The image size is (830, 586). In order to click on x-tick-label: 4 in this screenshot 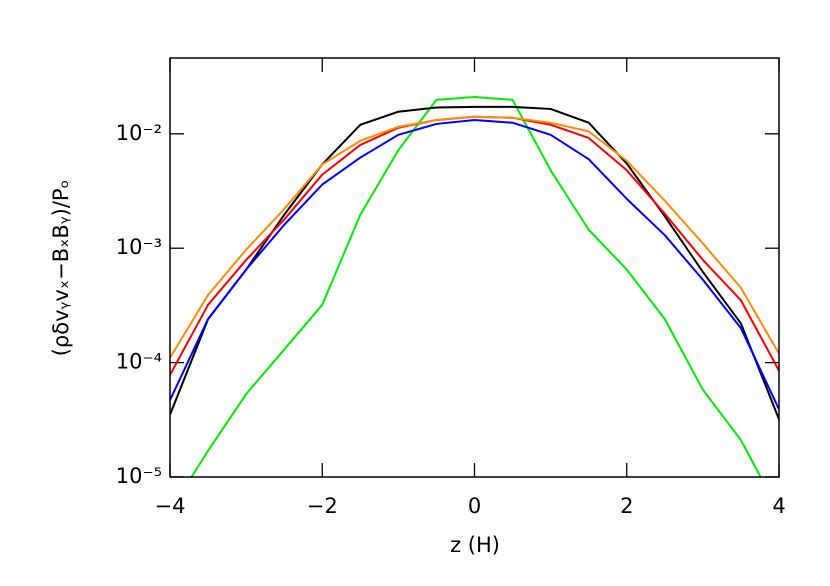, I will do `click(778, 506)`.